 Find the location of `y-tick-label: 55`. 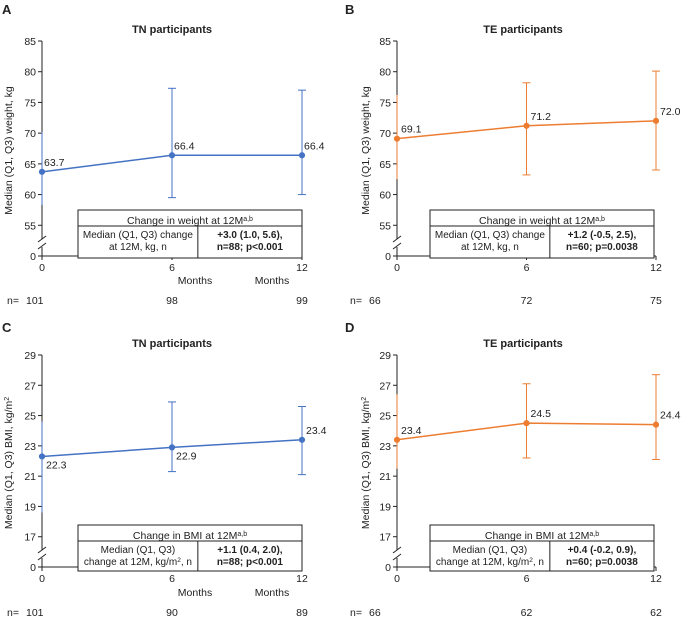

y-tick-label: 55 is located at coordinates (30, 226).